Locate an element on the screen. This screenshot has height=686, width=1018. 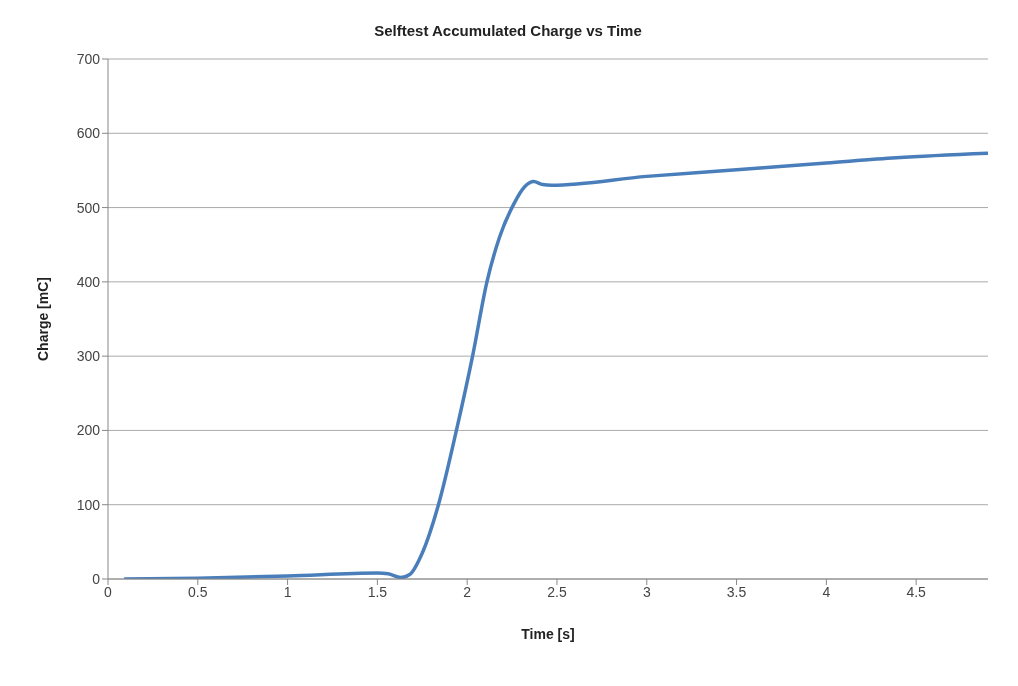
x-tick-label: 3 is located at coordinates (646, 591).